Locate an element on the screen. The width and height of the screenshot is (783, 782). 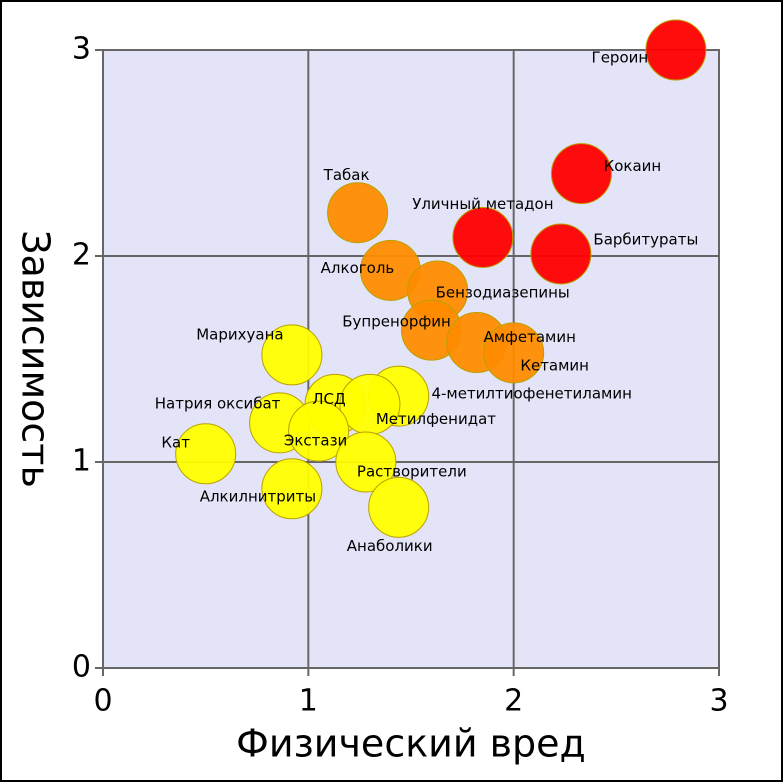
point-label: Кат is located at coordinates (175, 442).